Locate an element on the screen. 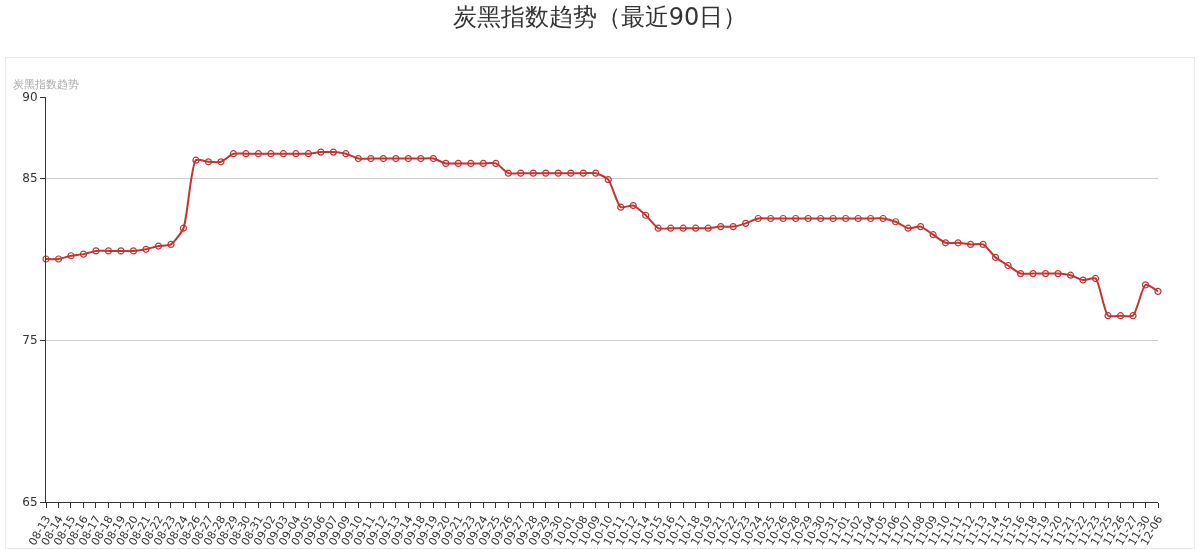  y-tick-label: 85 is located at coordinates (30, 178).